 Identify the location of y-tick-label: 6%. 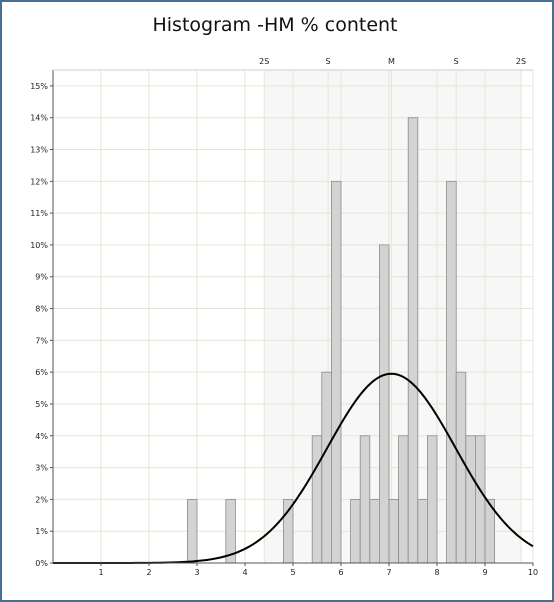
(41, 372).